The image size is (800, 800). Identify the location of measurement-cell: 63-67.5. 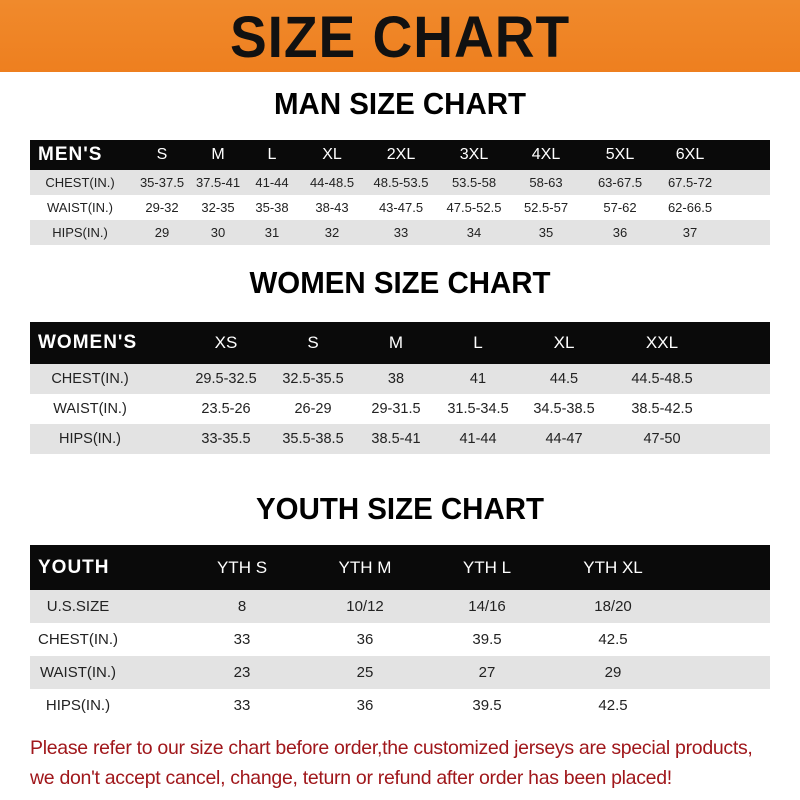
(620, 182).